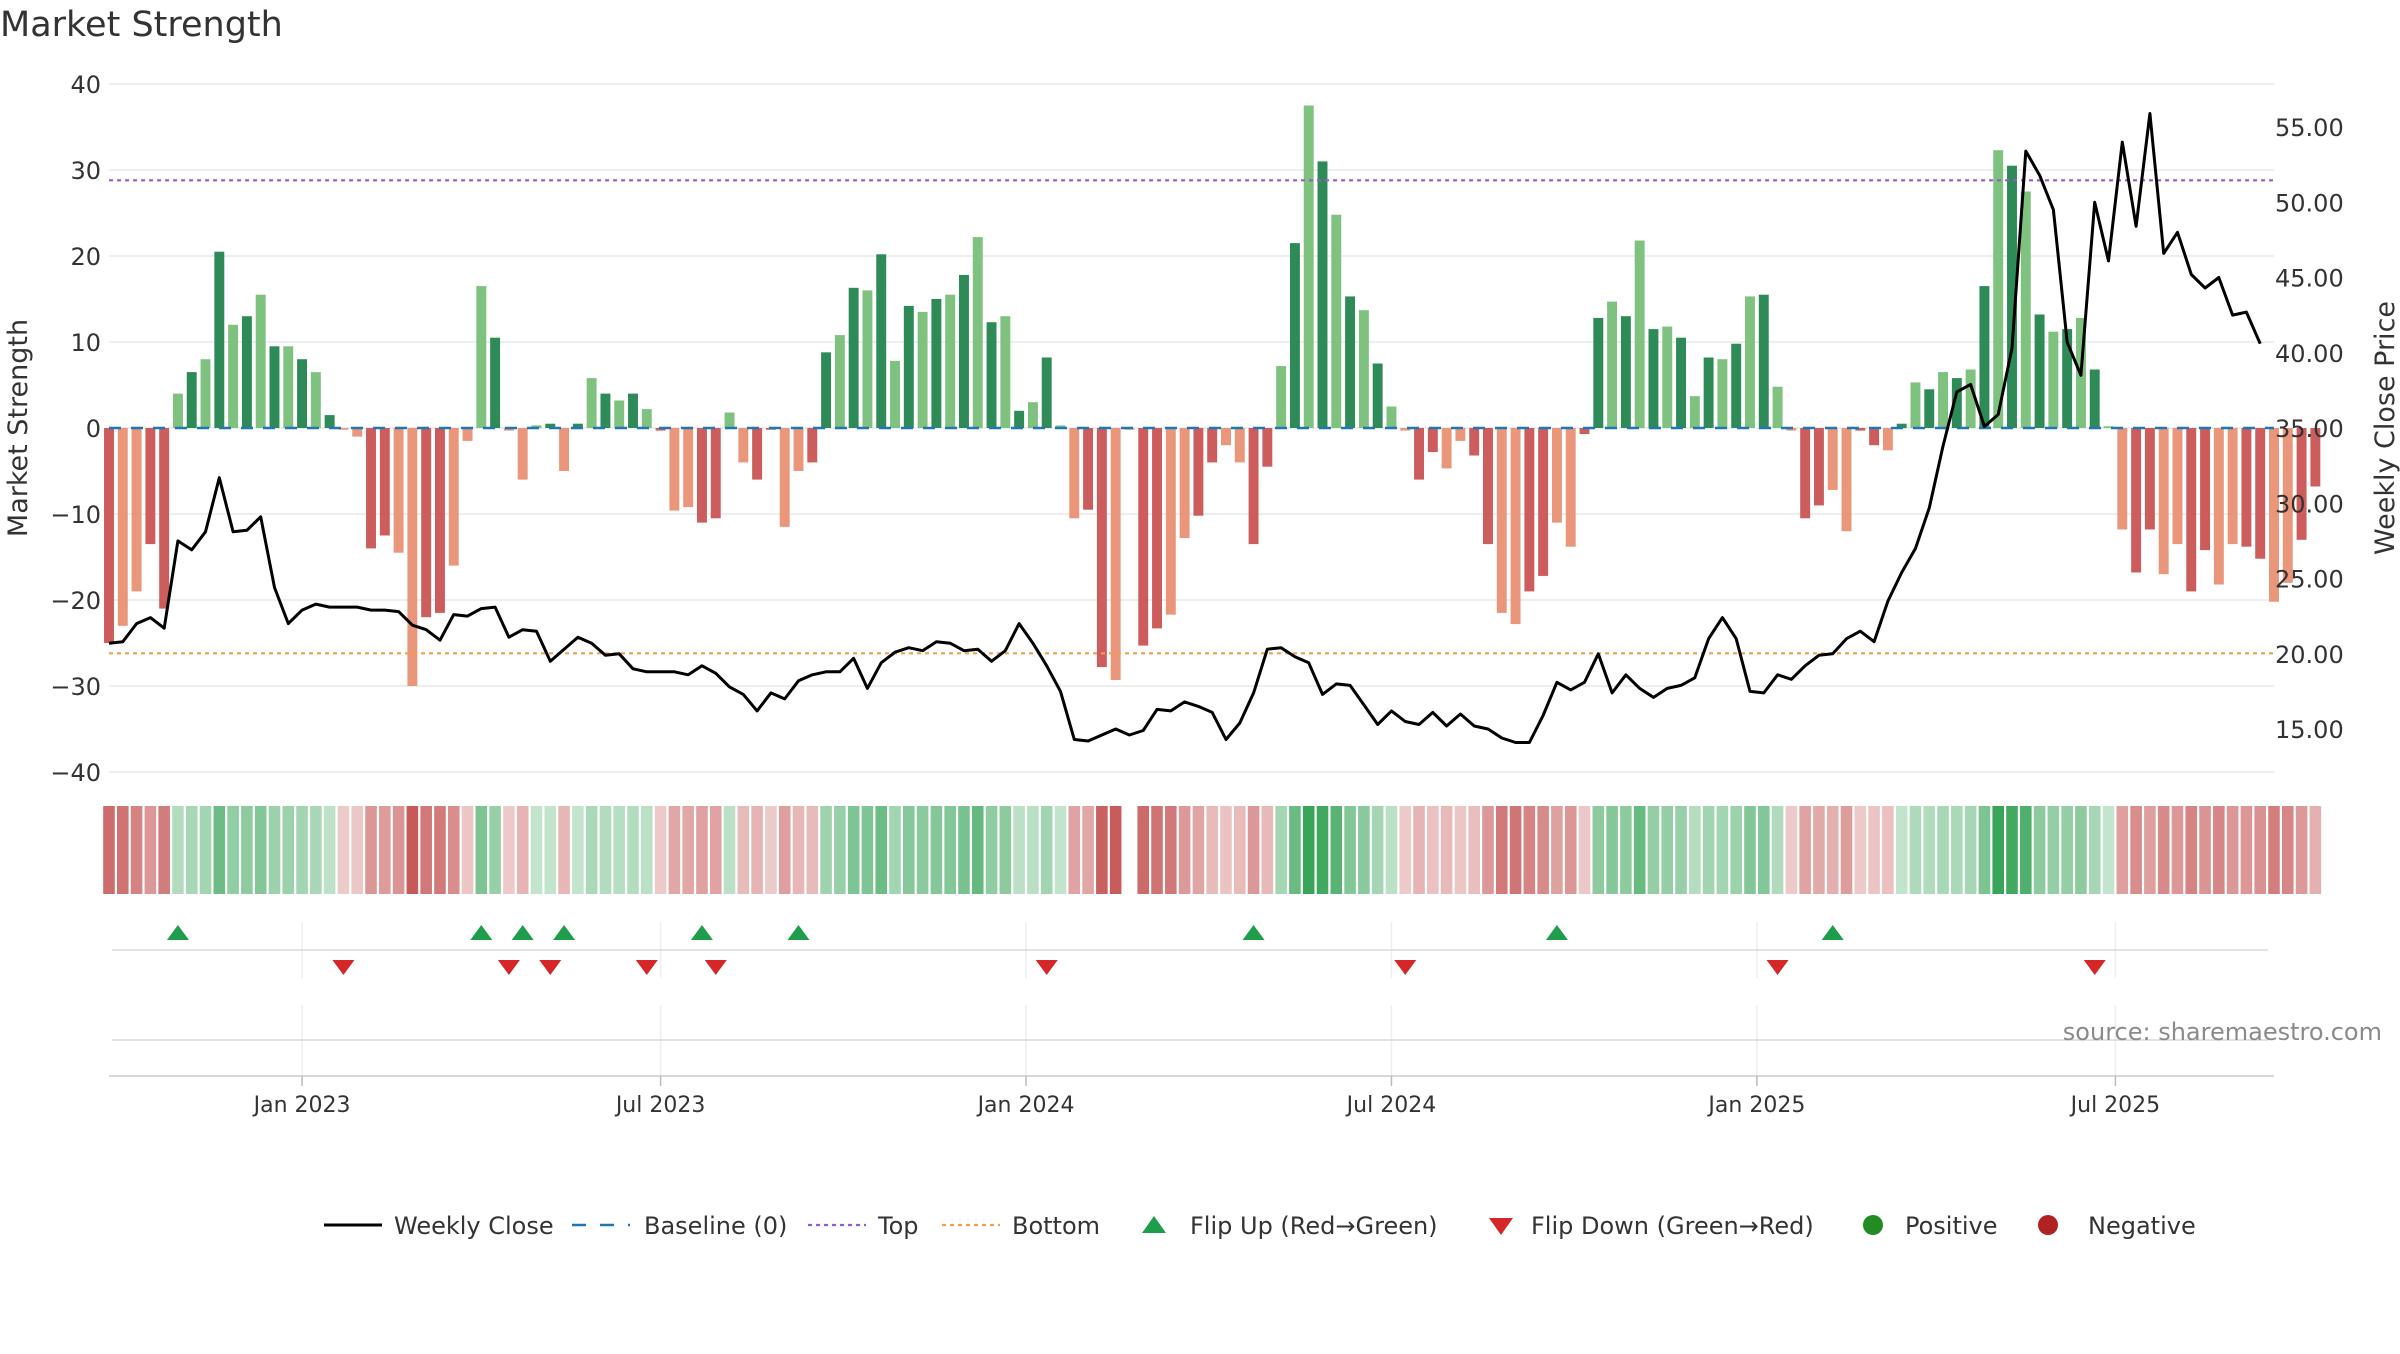 The image size is (2400, 1354). I want to click on flip-down-marker, so click(1046, 967).